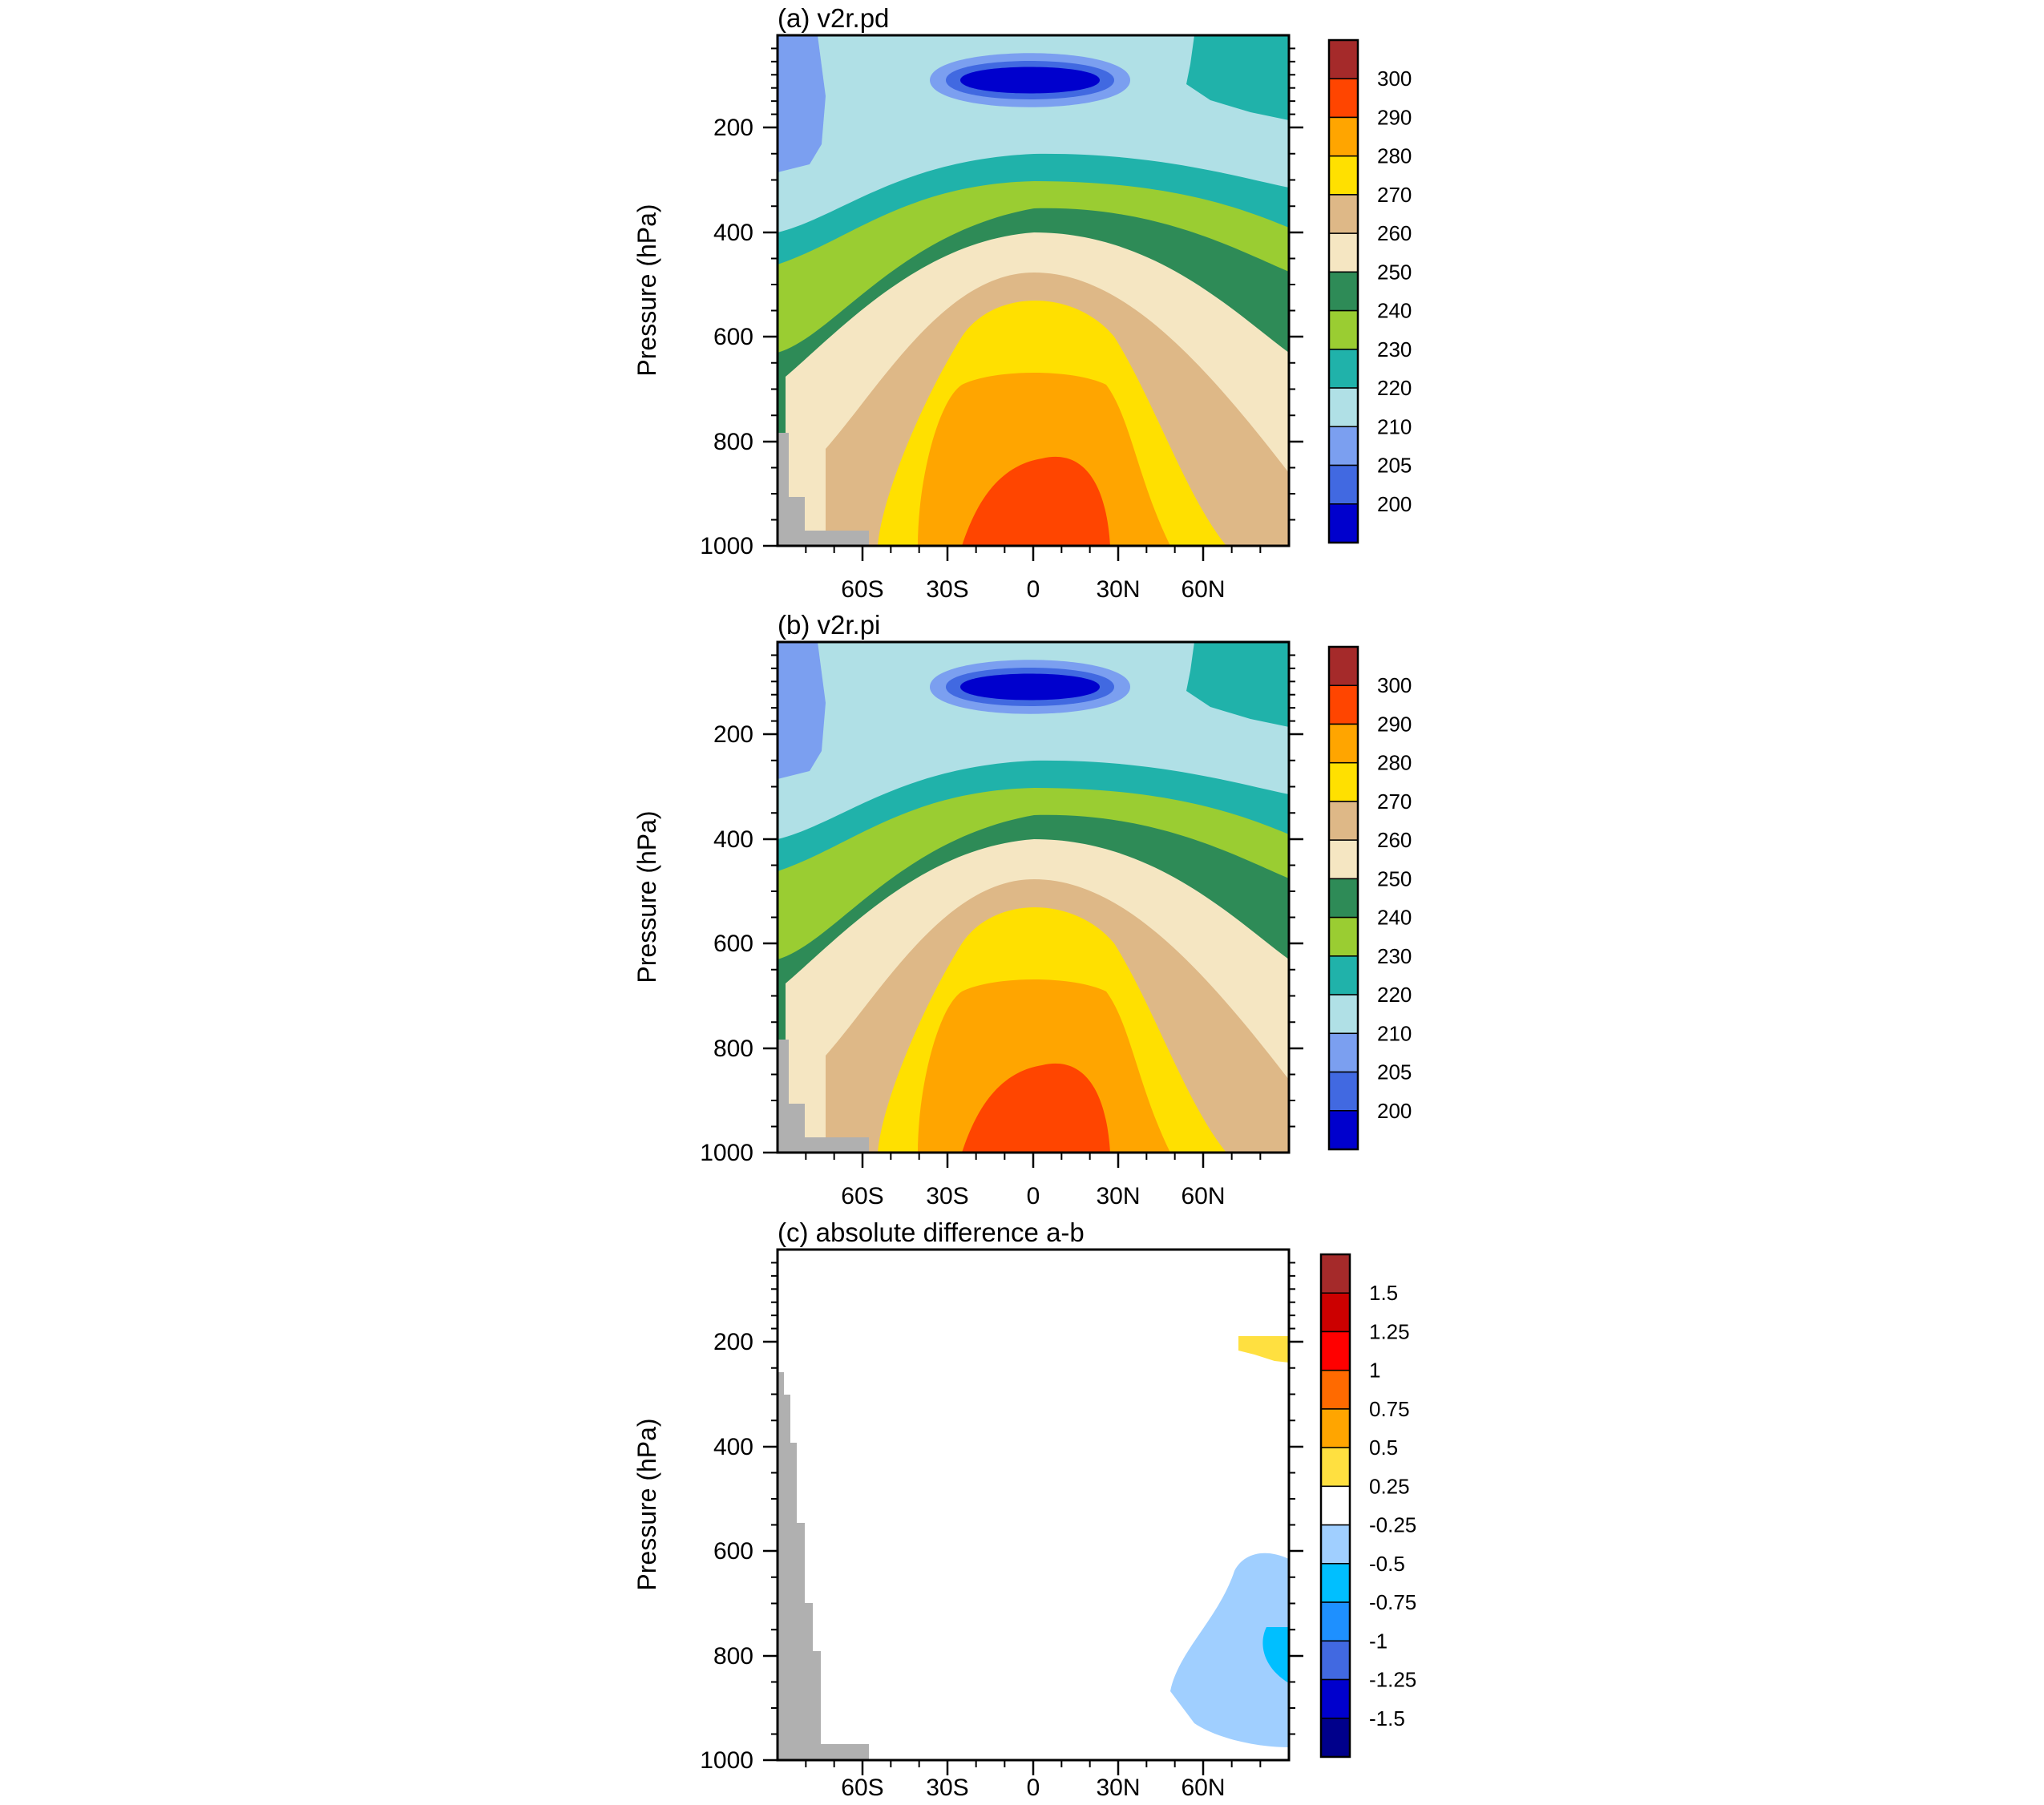 Image resolution: width=2044 pixels, height=1805 pixels. Describe the element at coordinates (1374, 1371) in the screenshot. I see `colorbar-label: 1` at that location.